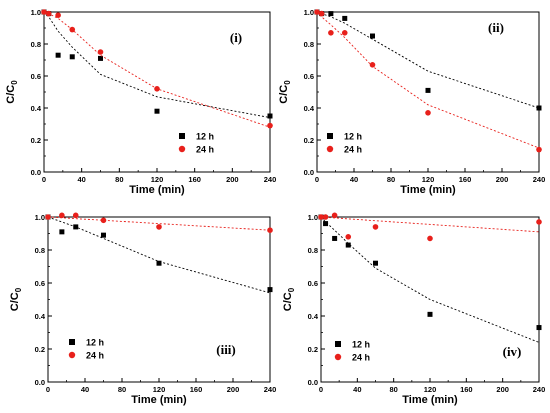 The width and height of the screenshot is (550, 413). Describe the element at coordinates (226, 349) in the screenshot. I see `panel-label: (iii)` at that location.